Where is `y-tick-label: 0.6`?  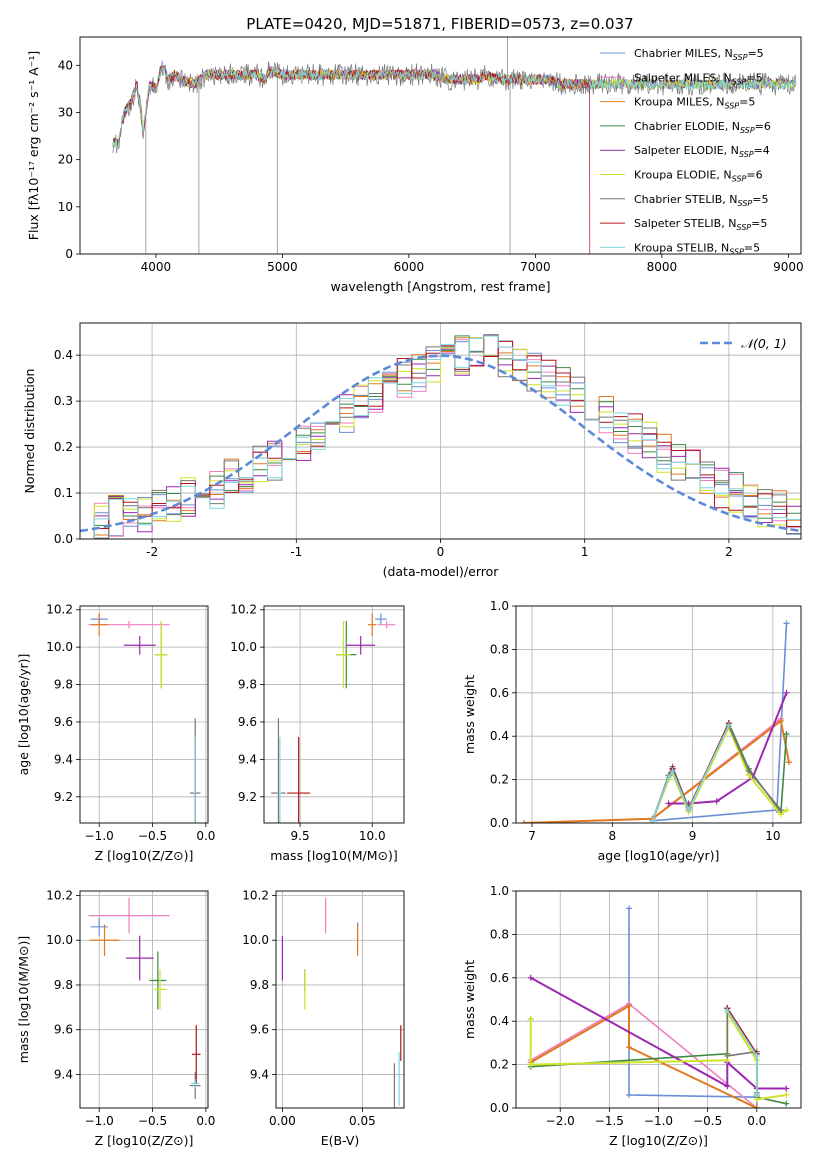
y-tick-label: 0.6 is located at coordinates (499, 978).